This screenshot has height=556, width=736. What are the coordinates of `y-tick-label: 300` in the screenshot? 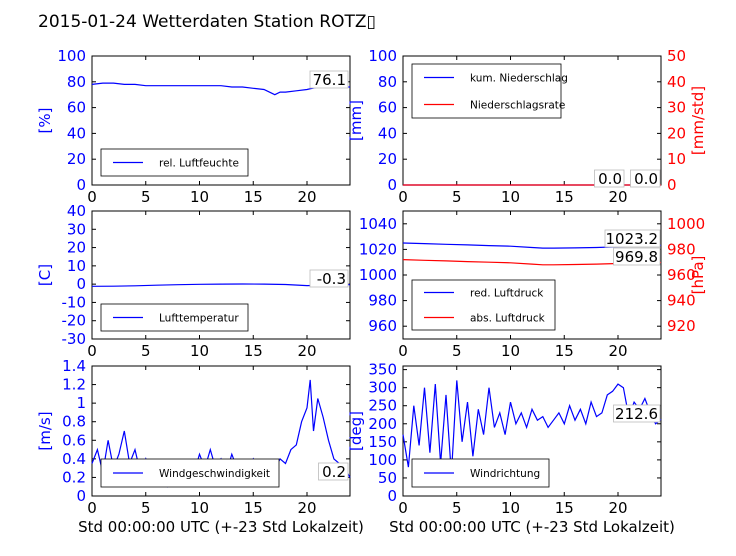 It's located at (382, 388).